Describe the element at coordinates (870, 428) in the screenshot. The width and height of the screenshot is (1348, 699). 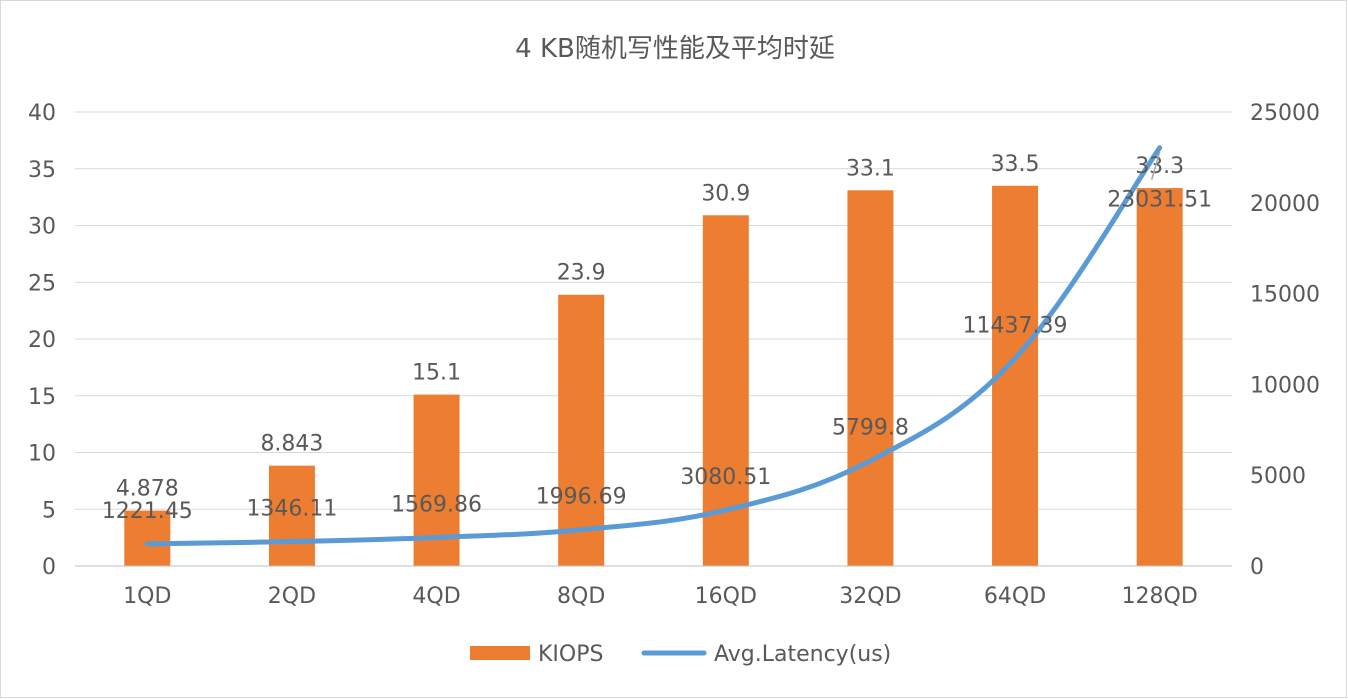
I see `latency-data-label: 5799.8` at that location.